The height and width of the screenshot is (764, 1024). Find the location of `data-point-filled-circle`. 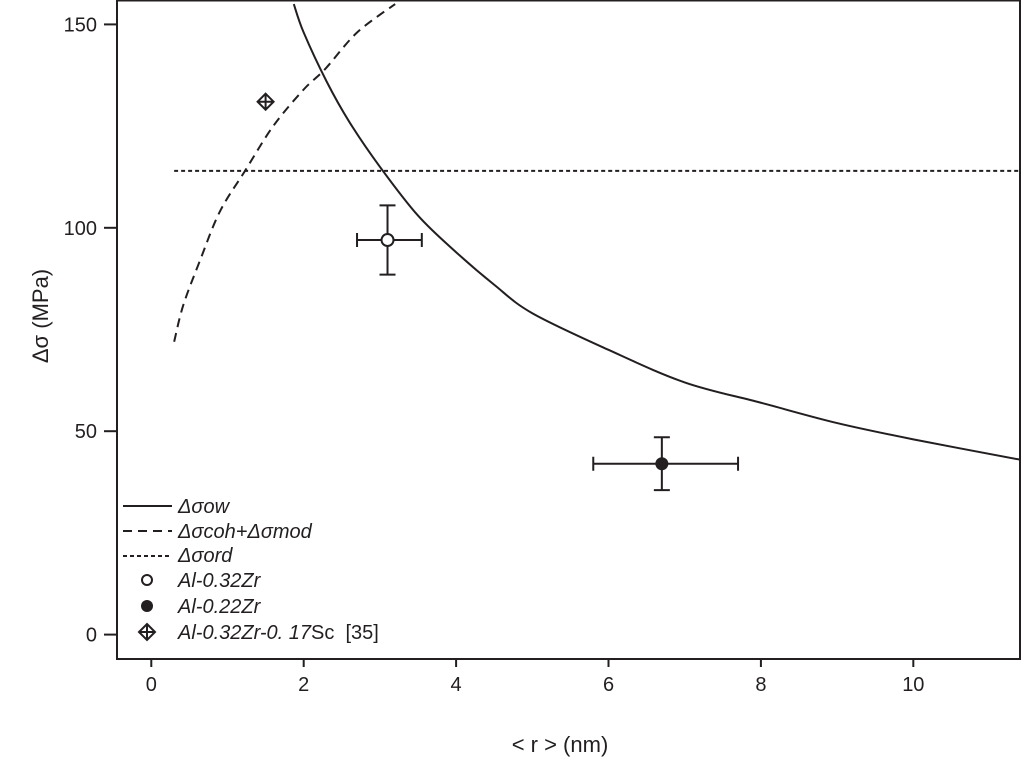

data-point-filled-circle is located at coordinates (662, 464).